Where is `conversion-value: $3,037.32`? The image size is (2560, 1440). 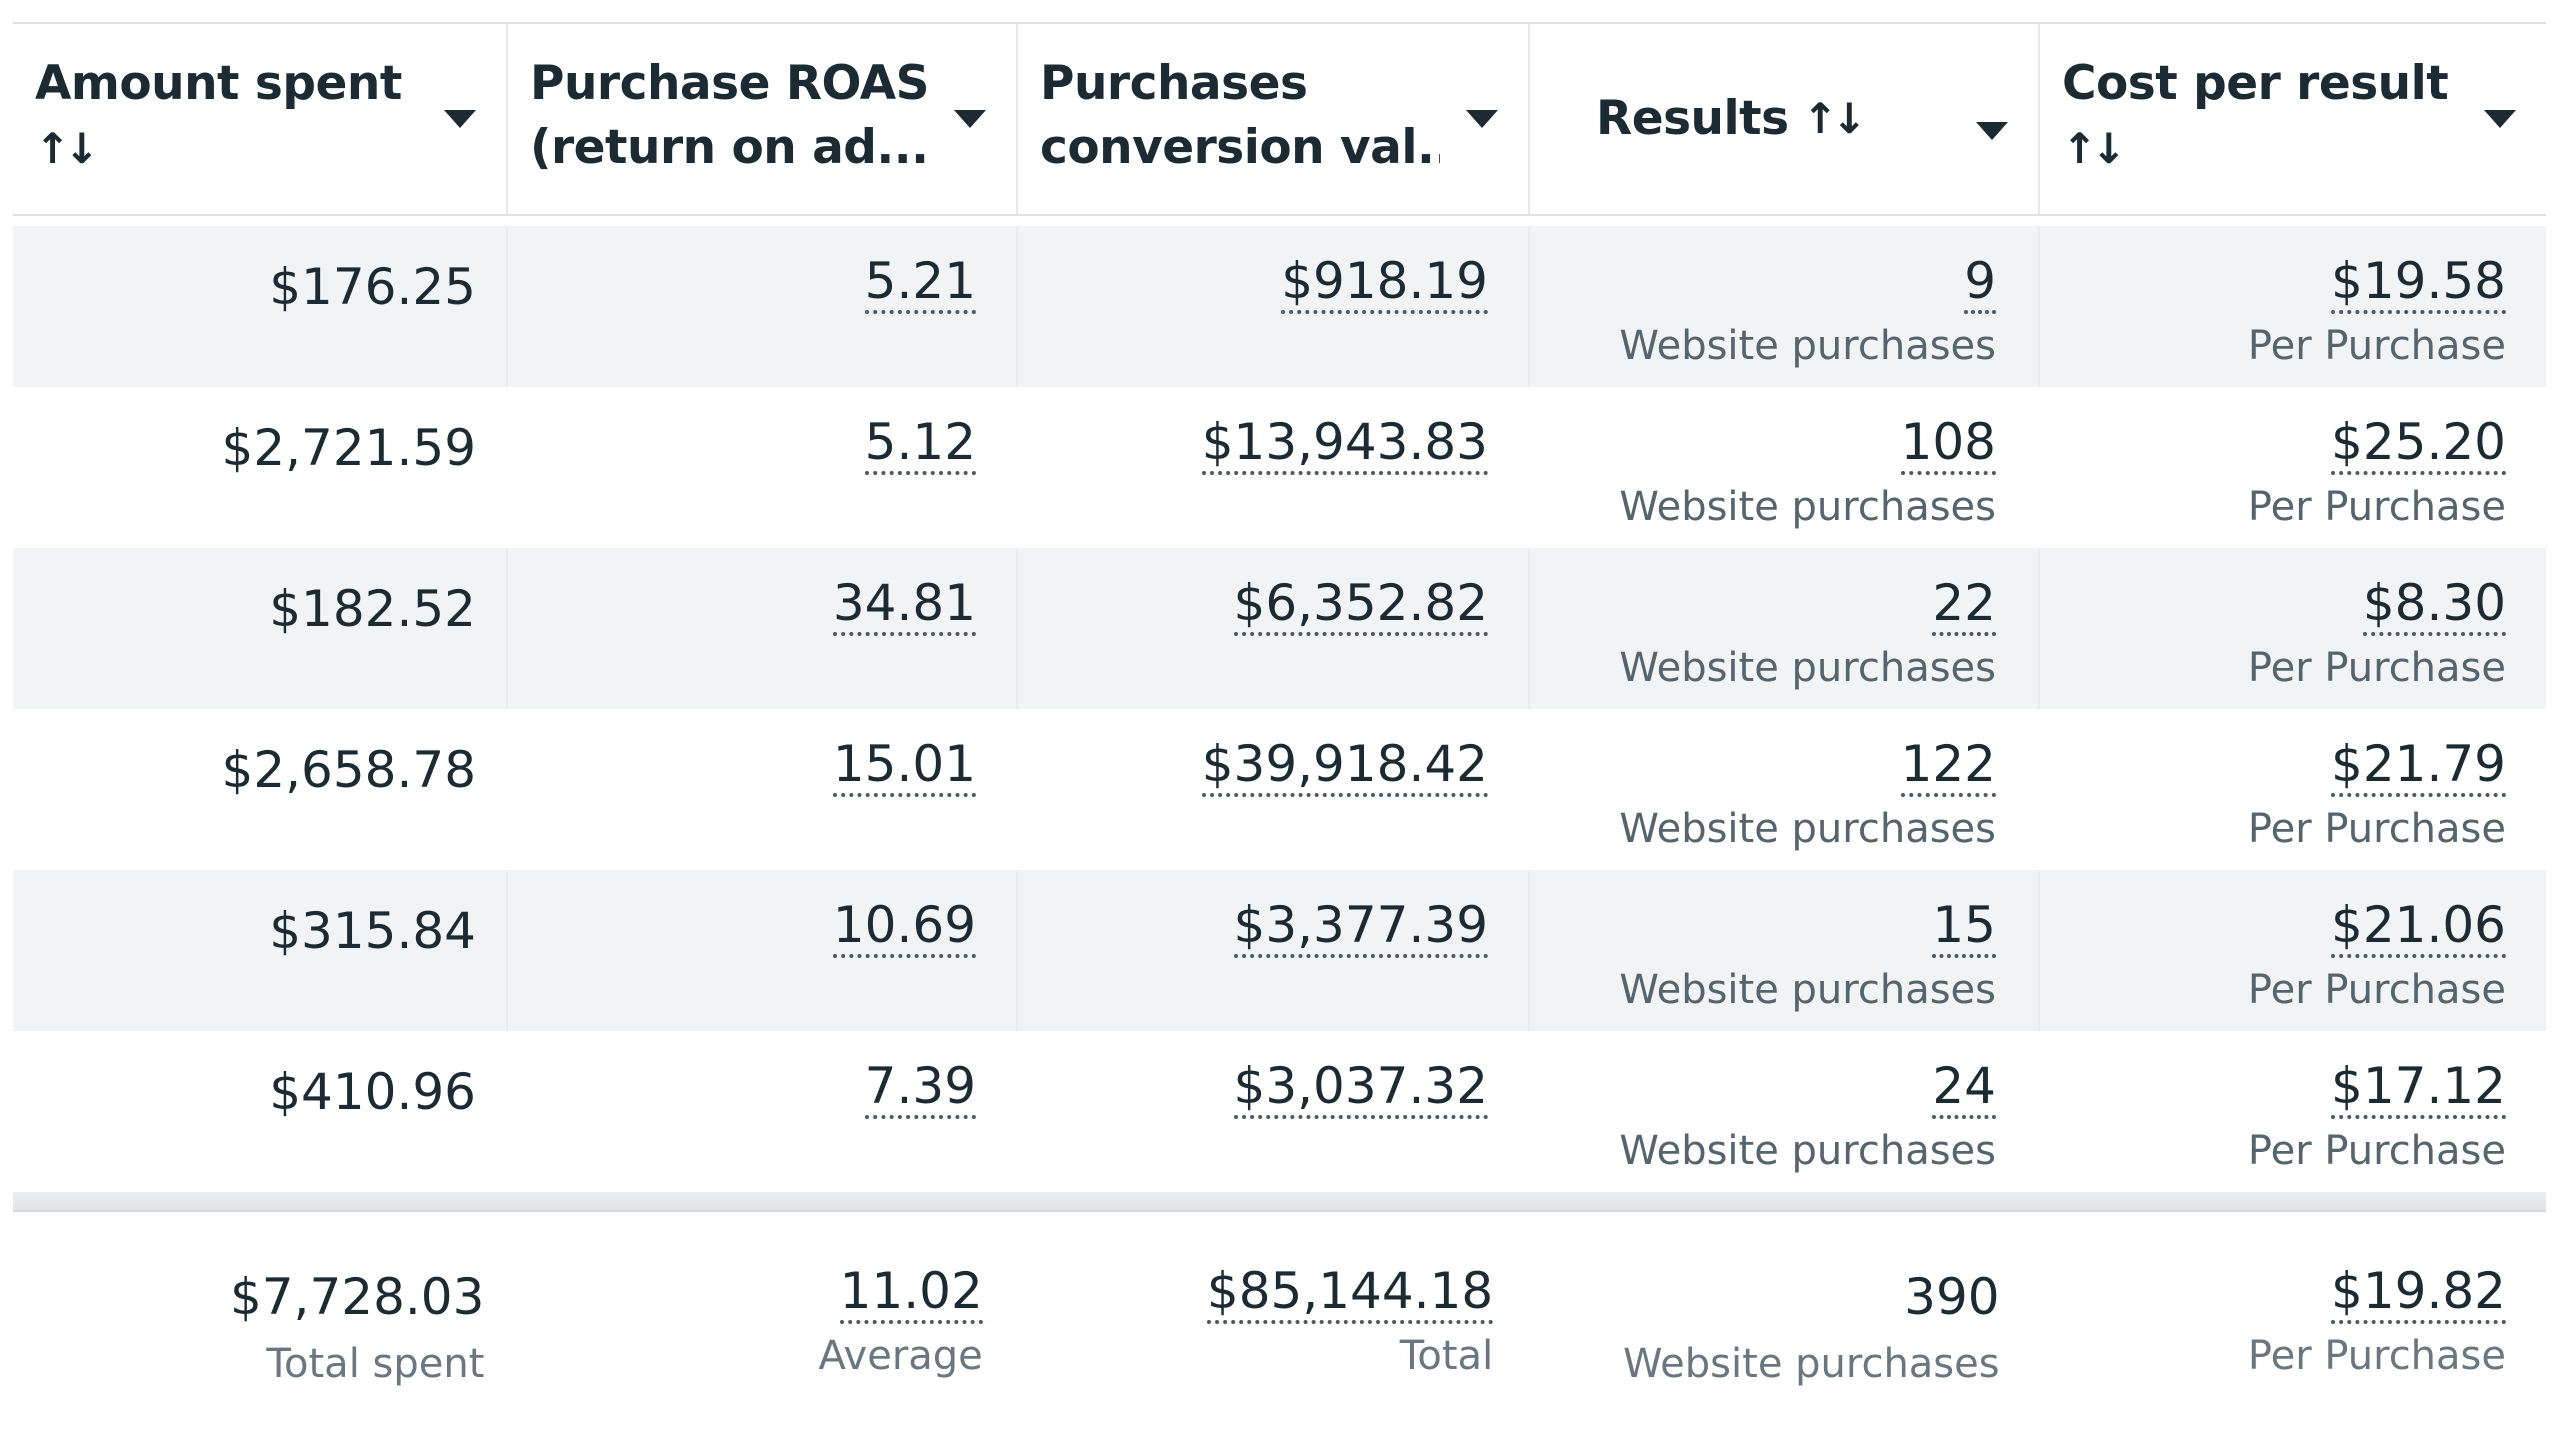
conversion-value: $3,037.32 is located at coordinates (1360, 1088).